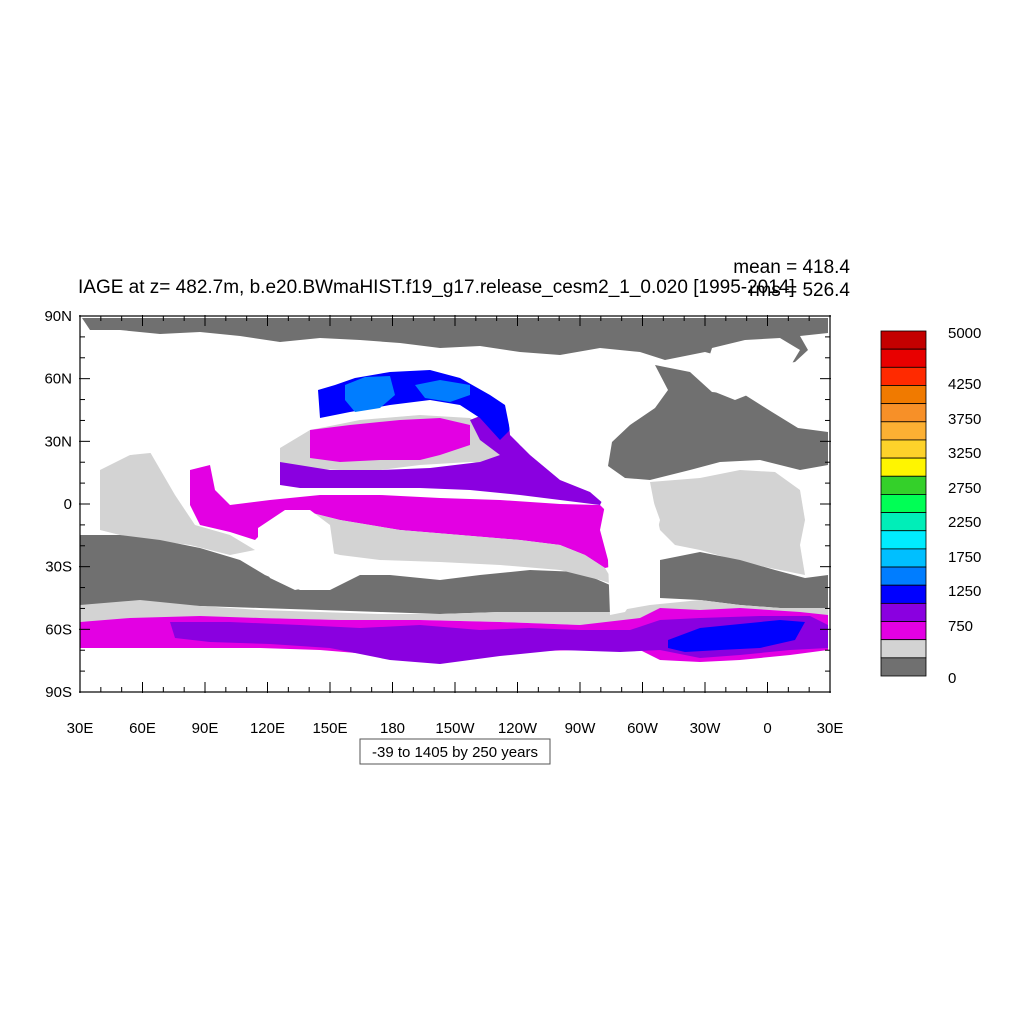  Describe the element at coordinates (752, 369) in the screenshot. I see `greenland-land` at that location.